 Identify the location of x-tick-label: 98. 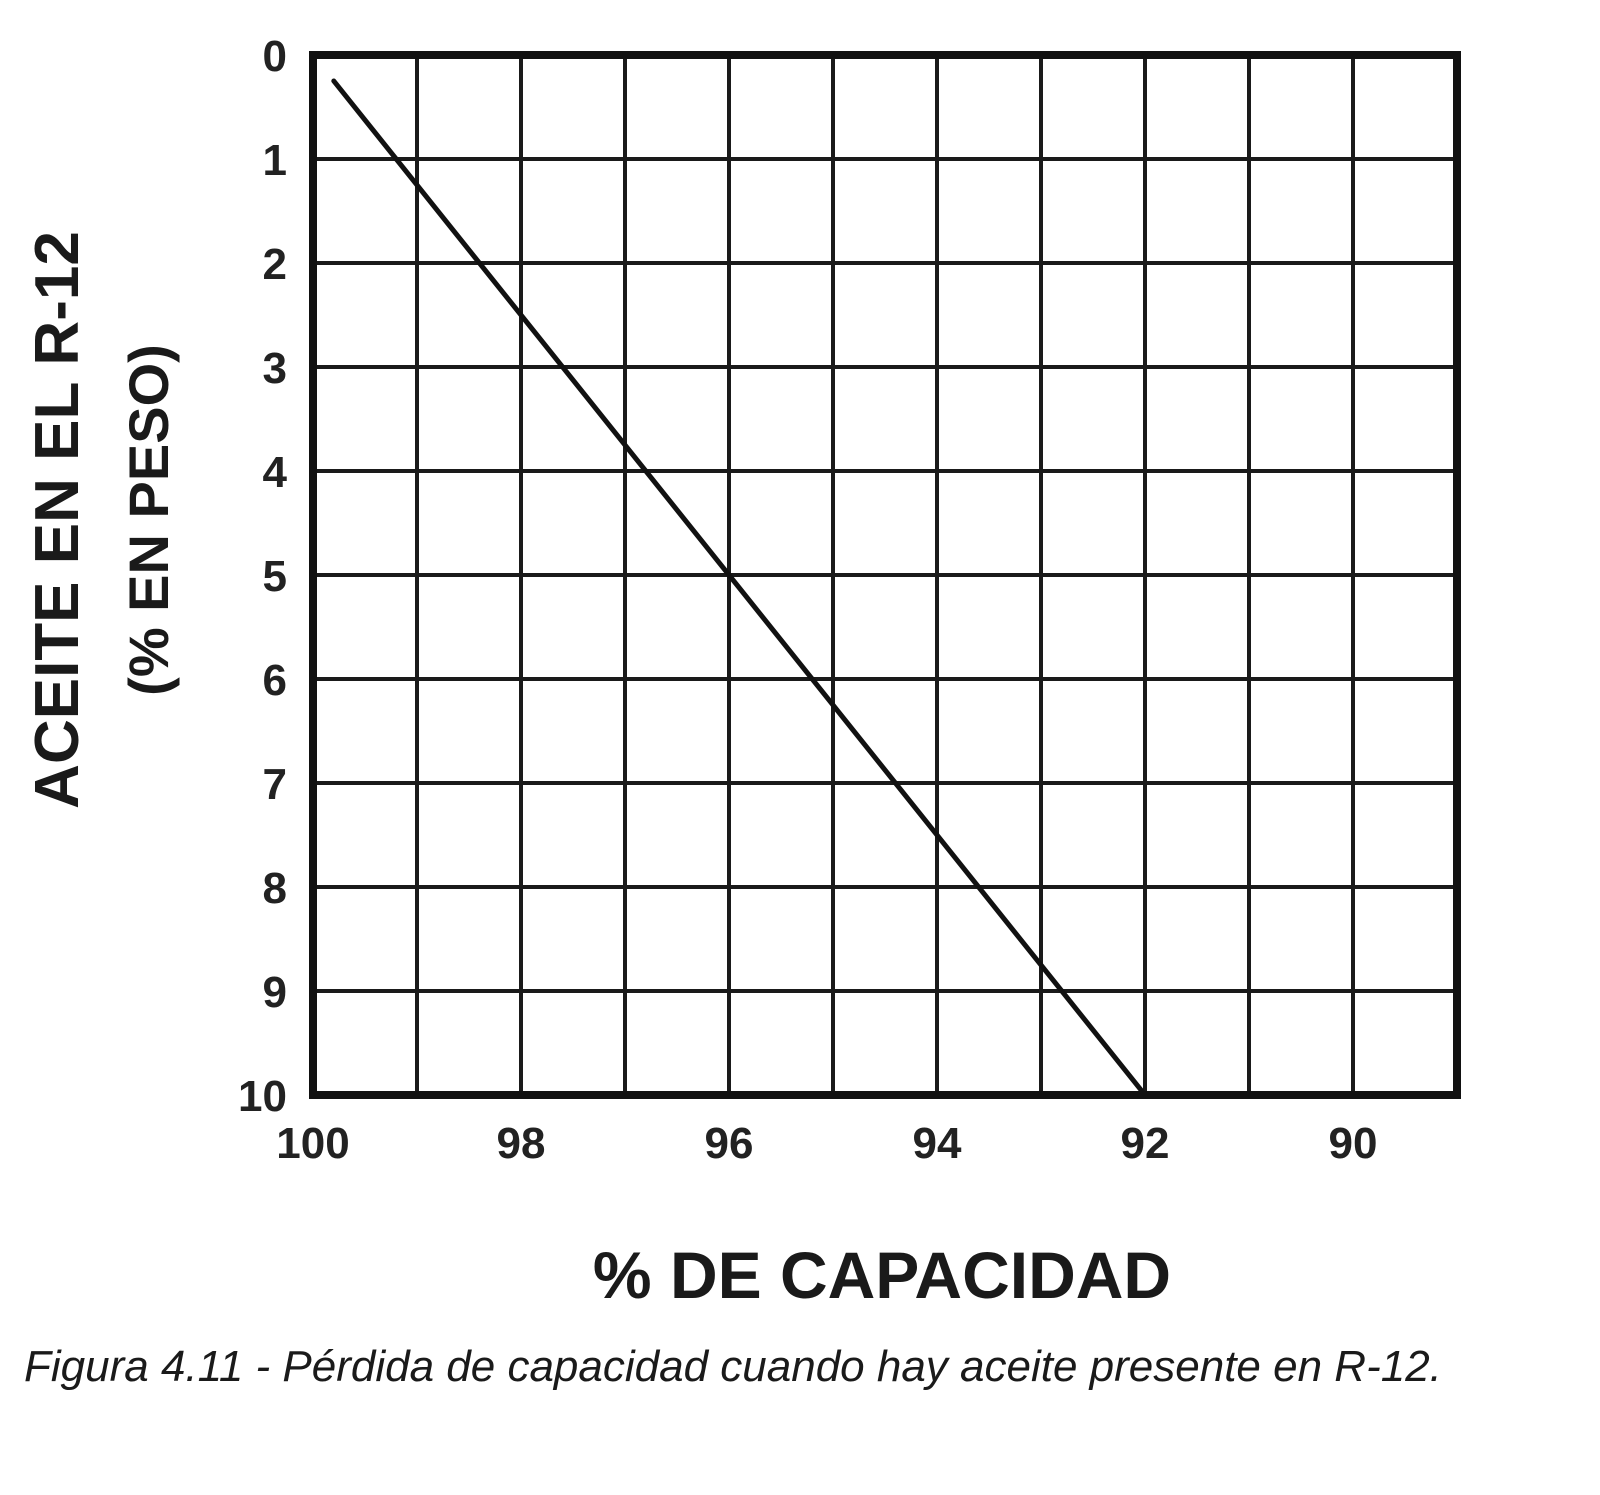
(521, 1143).